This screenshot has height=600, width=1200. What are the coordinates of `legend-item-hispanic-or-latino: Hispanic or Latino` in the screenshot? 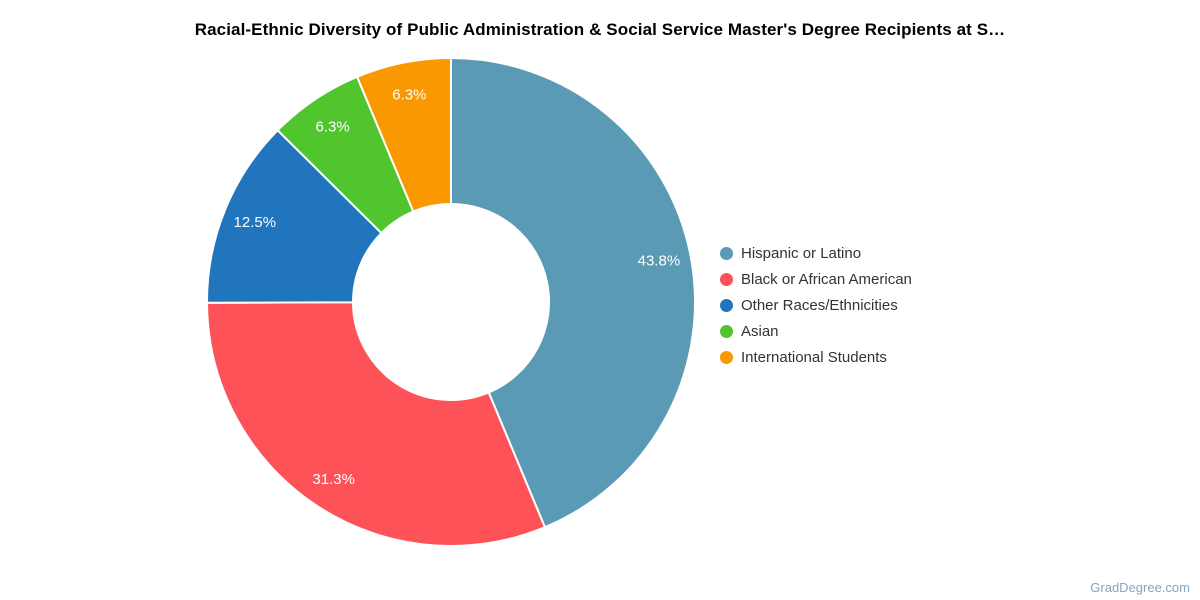 It's located at (816, 253).